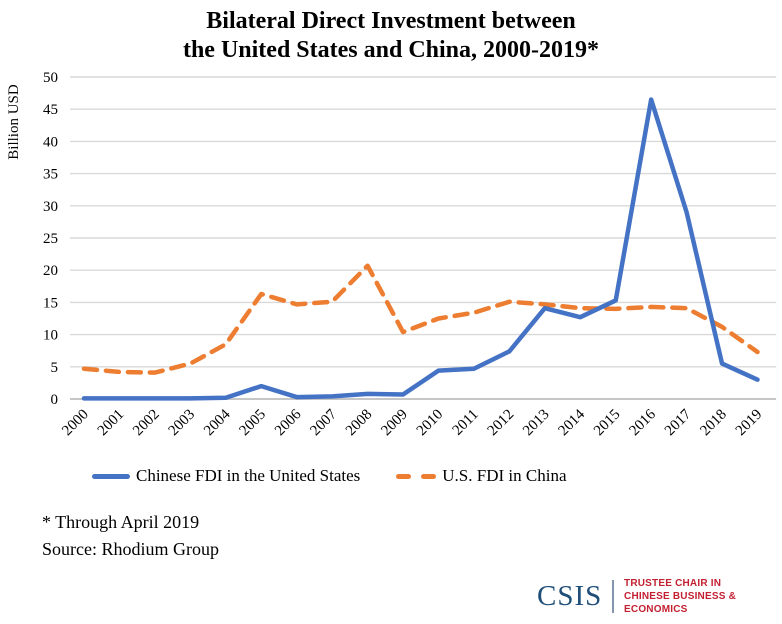  Describe the element at coordinates (50, 303) in the screenshot. I see `y-axis-tick-label: 15` at that location.